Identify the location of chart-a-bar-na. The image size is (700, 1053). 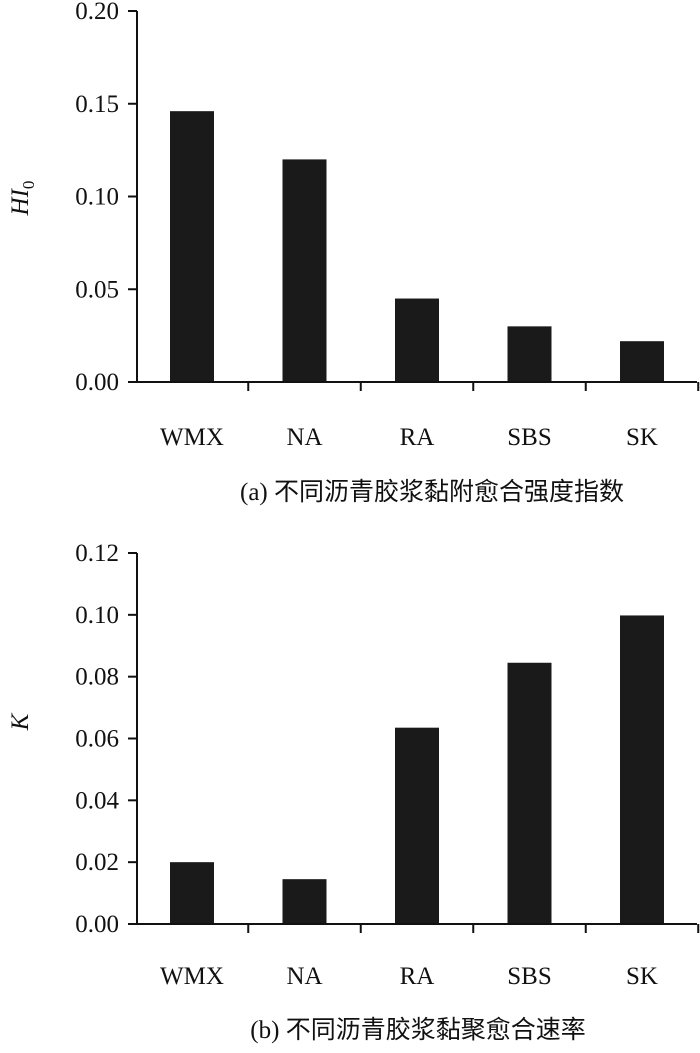
(304, 270).